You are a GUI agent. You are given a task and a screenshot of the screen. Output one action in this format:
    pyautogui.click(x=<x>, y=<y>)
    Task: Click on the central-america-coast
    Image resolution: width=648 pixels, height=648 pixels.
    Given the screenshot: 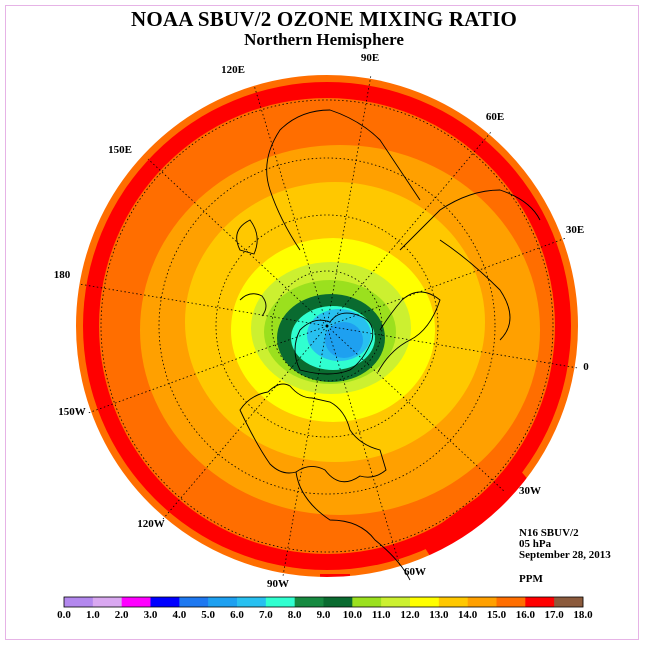 What is the action you would take?
    pyautogui.click(x=353, y=526)
    